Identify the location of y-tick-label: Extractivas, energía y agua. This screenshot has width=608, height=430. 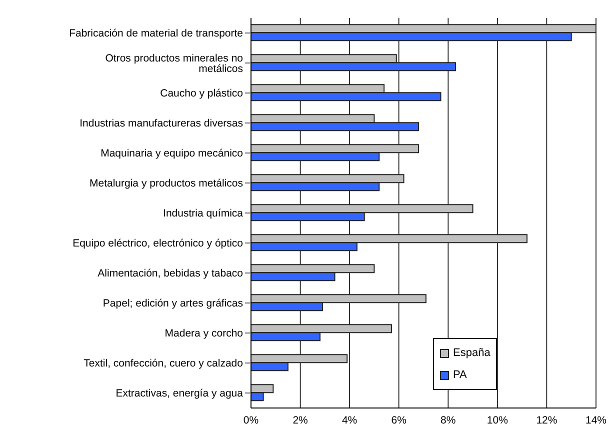
(180, 394).